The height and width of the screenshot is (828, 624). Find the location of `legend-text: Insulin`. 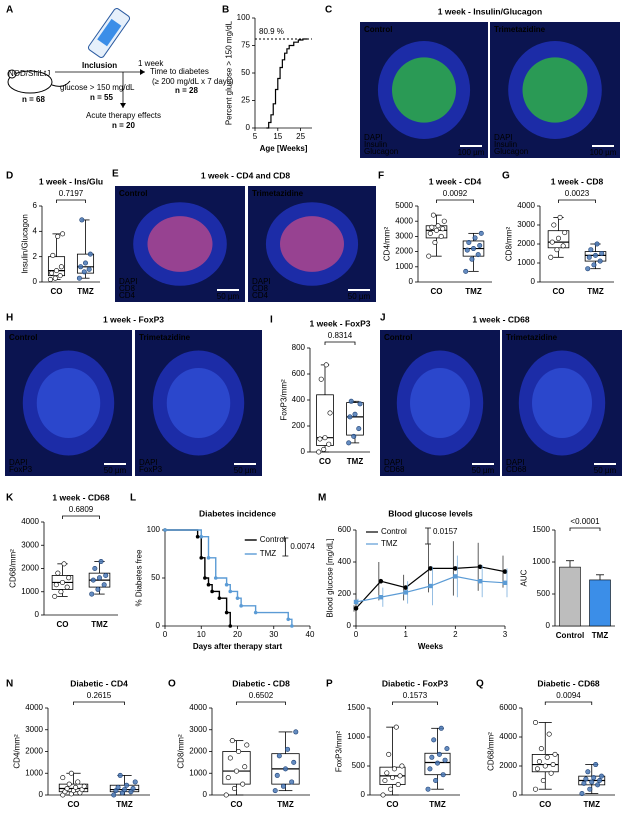

legend-text: Insulin is located at coordinates (375, 144).